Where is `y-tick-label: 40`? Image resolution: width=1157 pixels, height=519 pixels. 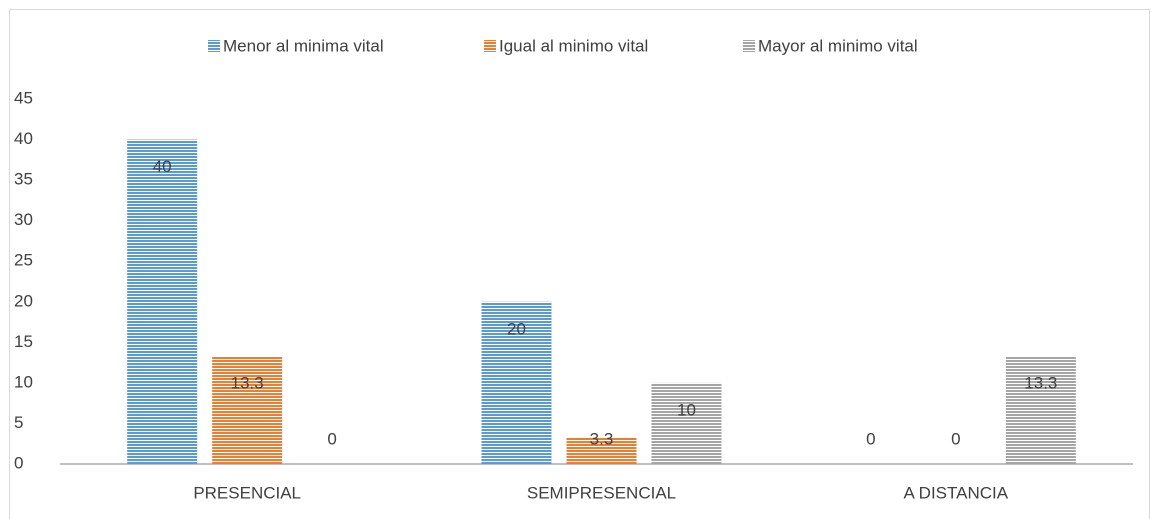
y-tick-label: 40 is located at coordinates (23, 138).